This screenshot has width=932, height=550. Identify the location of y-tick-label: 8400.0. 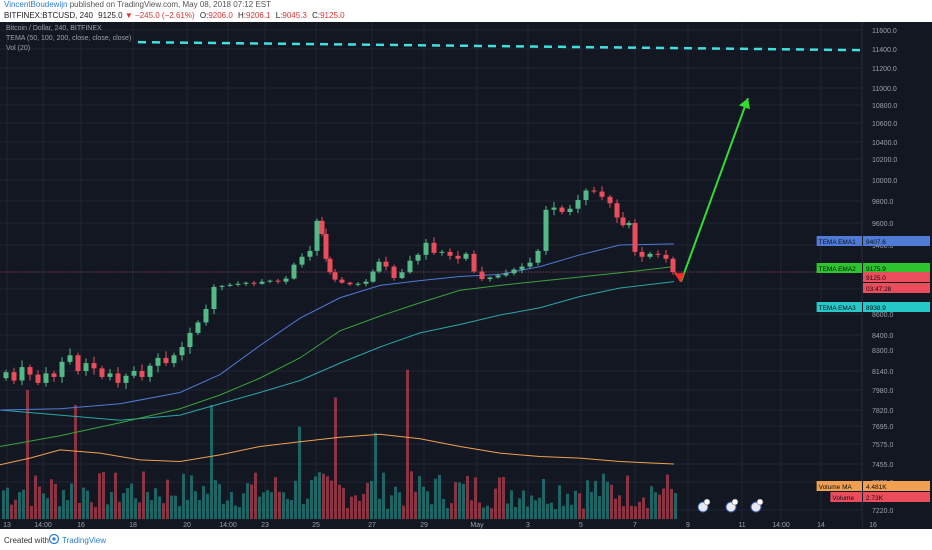
(883, 336).